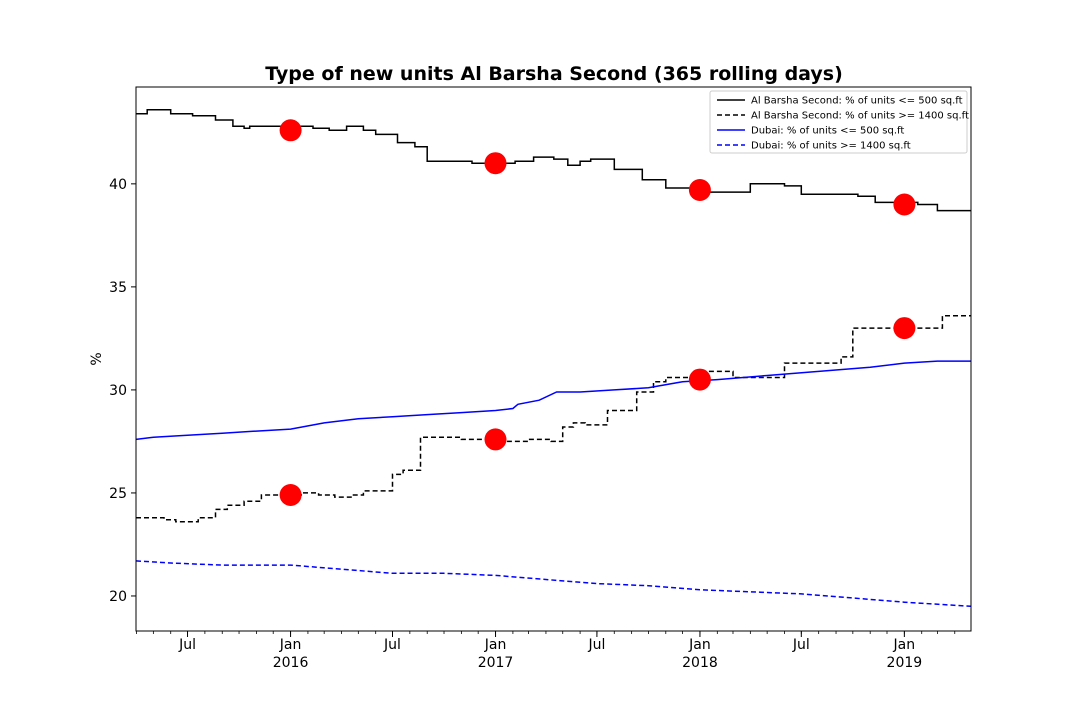 Image resolution: width=1080 pixels, height=725 pixels. What do you see at coordinates (118, 185) in the screenshot?
I see `y-tick-label: 40` at bounding box center [118, 185].